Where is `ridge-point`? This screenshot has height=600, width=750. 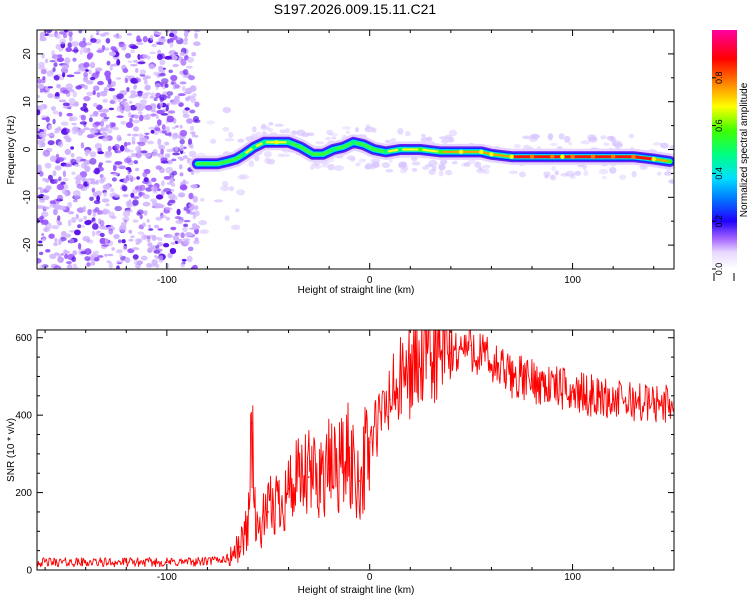
ridge-point is located at coordinates (400, 149).